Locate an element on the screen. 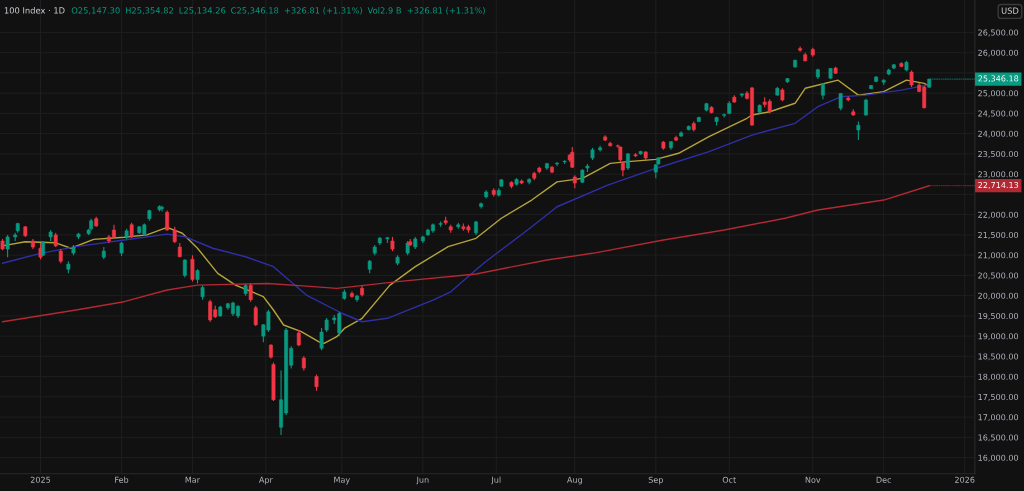 This screenshot has width=1024, height=491. y-tick-label: 19,000.00 is located at coordinates (998, 337).